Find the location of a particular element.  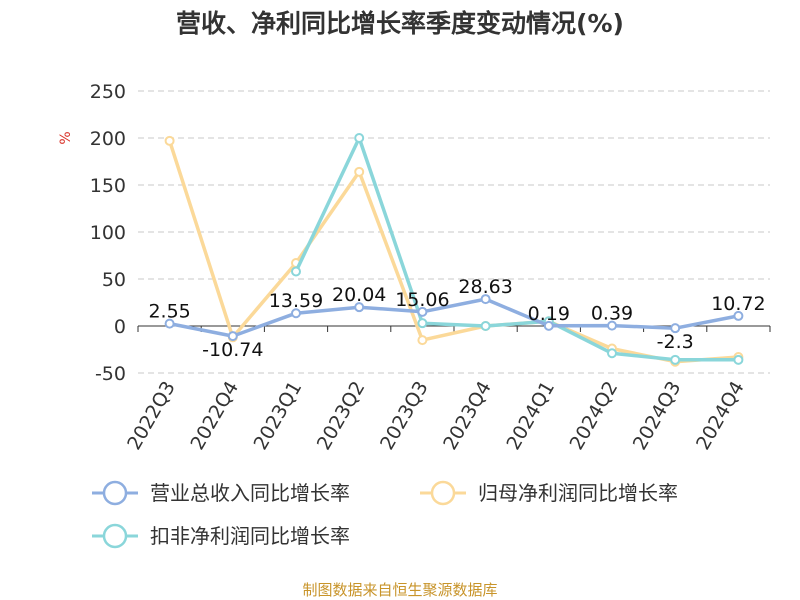

chart-title: 营收、净利同比增长率季度变动情况(%) is located at coordinates (400, 23).